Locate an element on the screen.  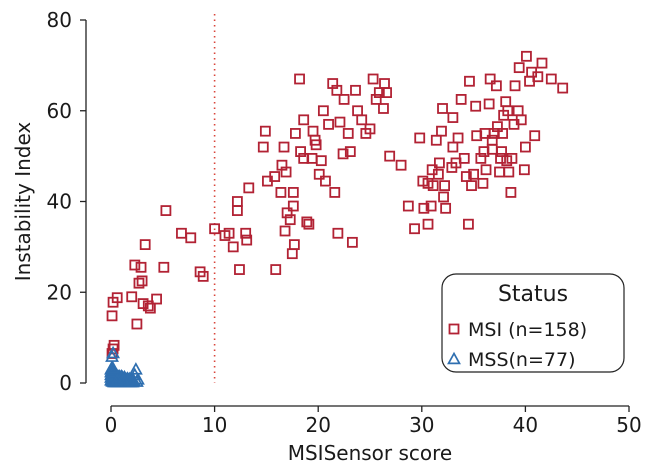
legend-title: Status is located at coordinates (533, 294).